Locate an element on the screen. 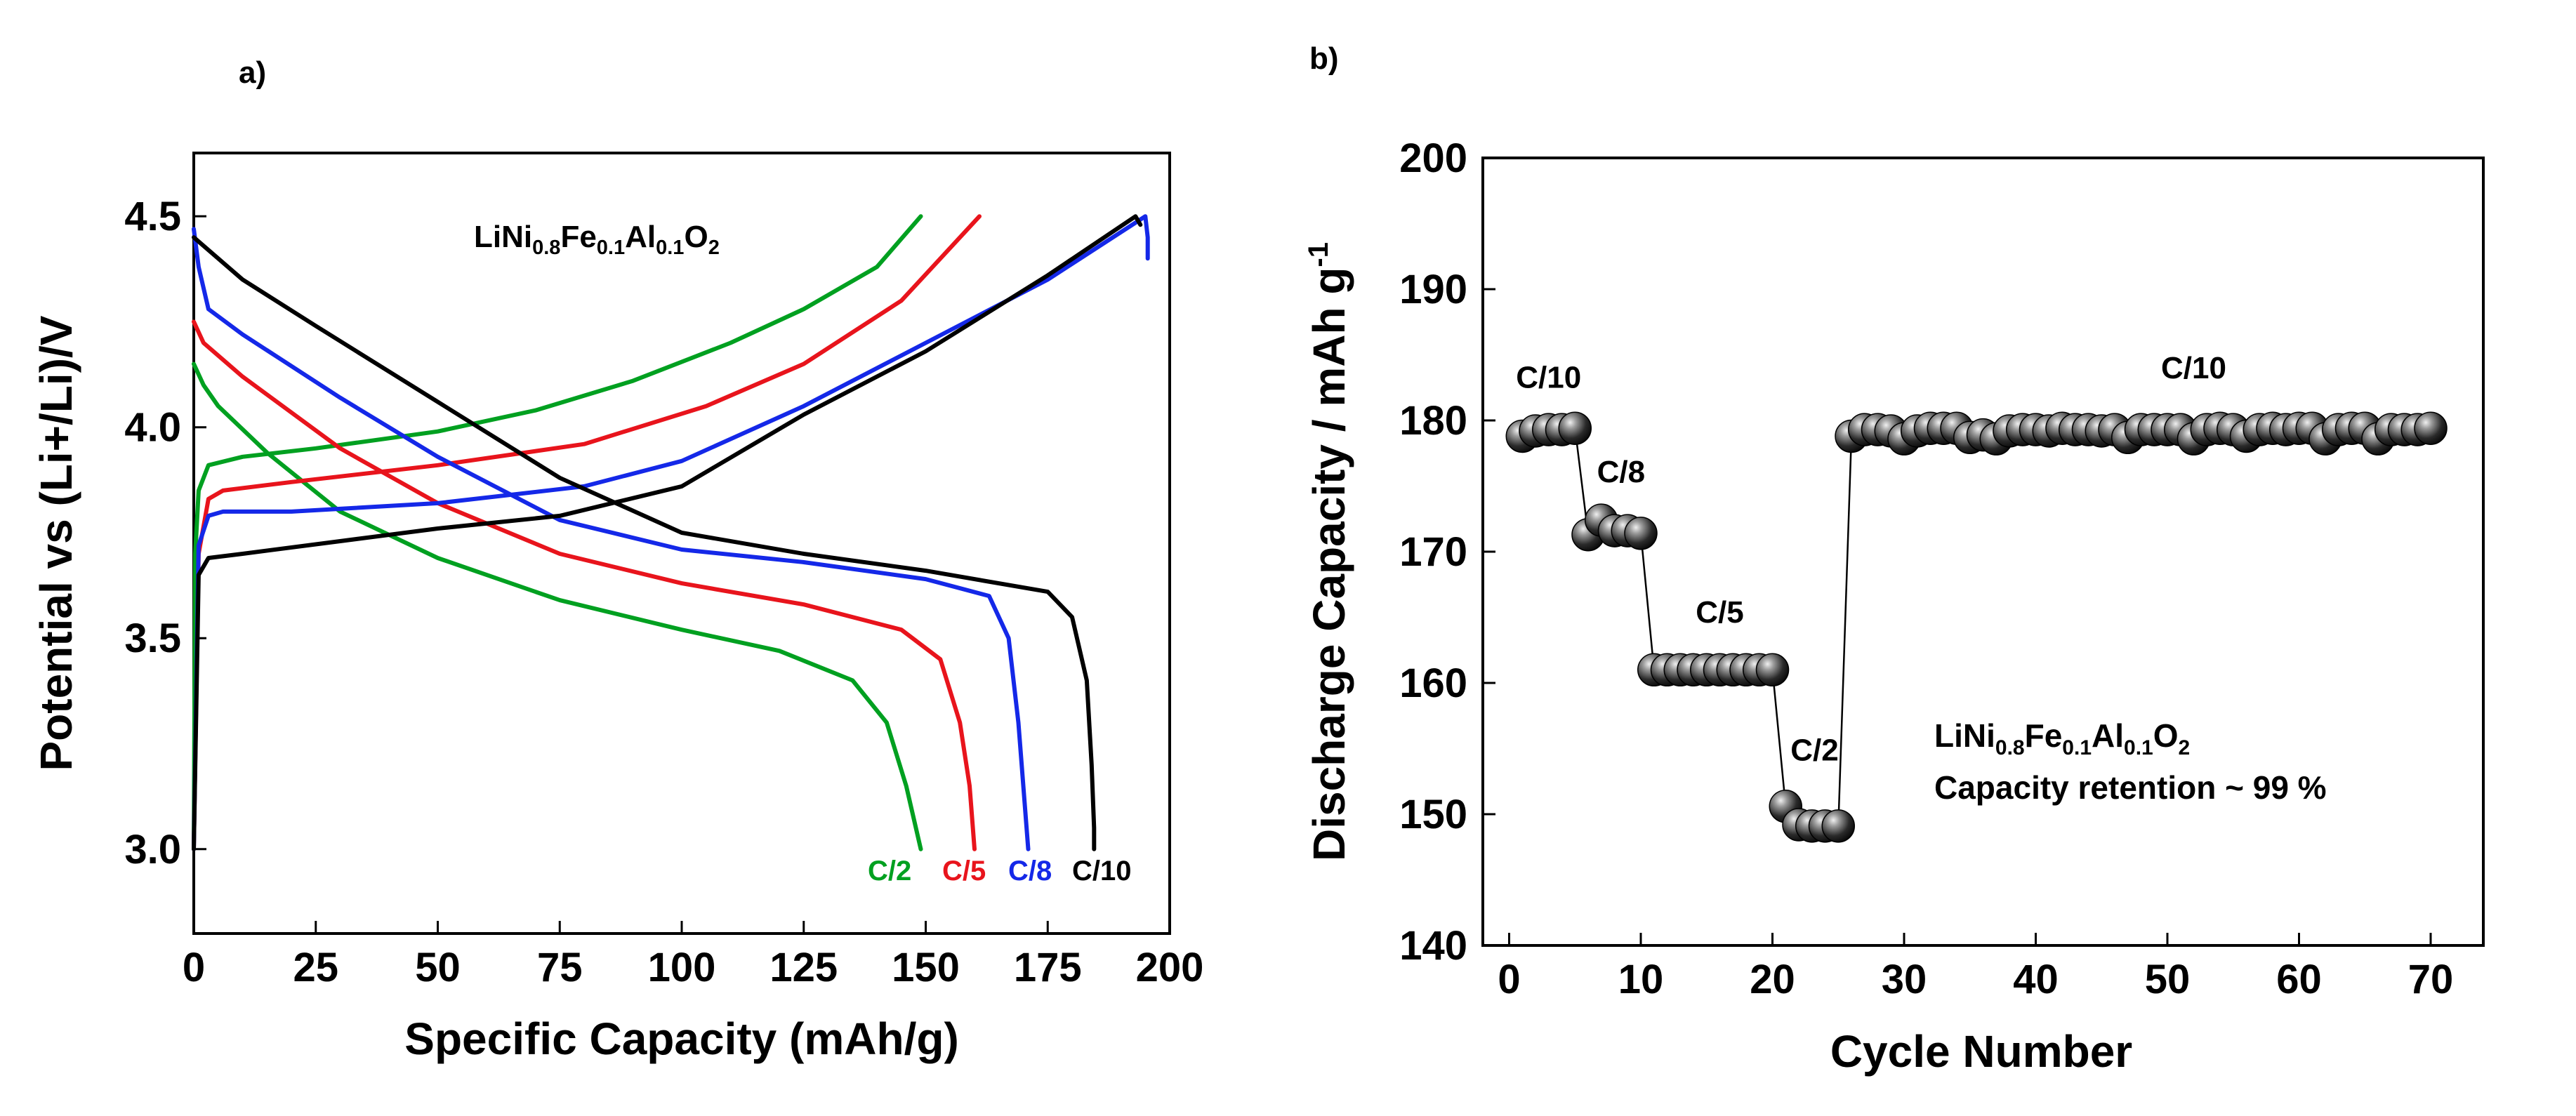  panel-a-x-axis-title: Specific Capacity (mAh/g) is located at coordinates (681, 1039).